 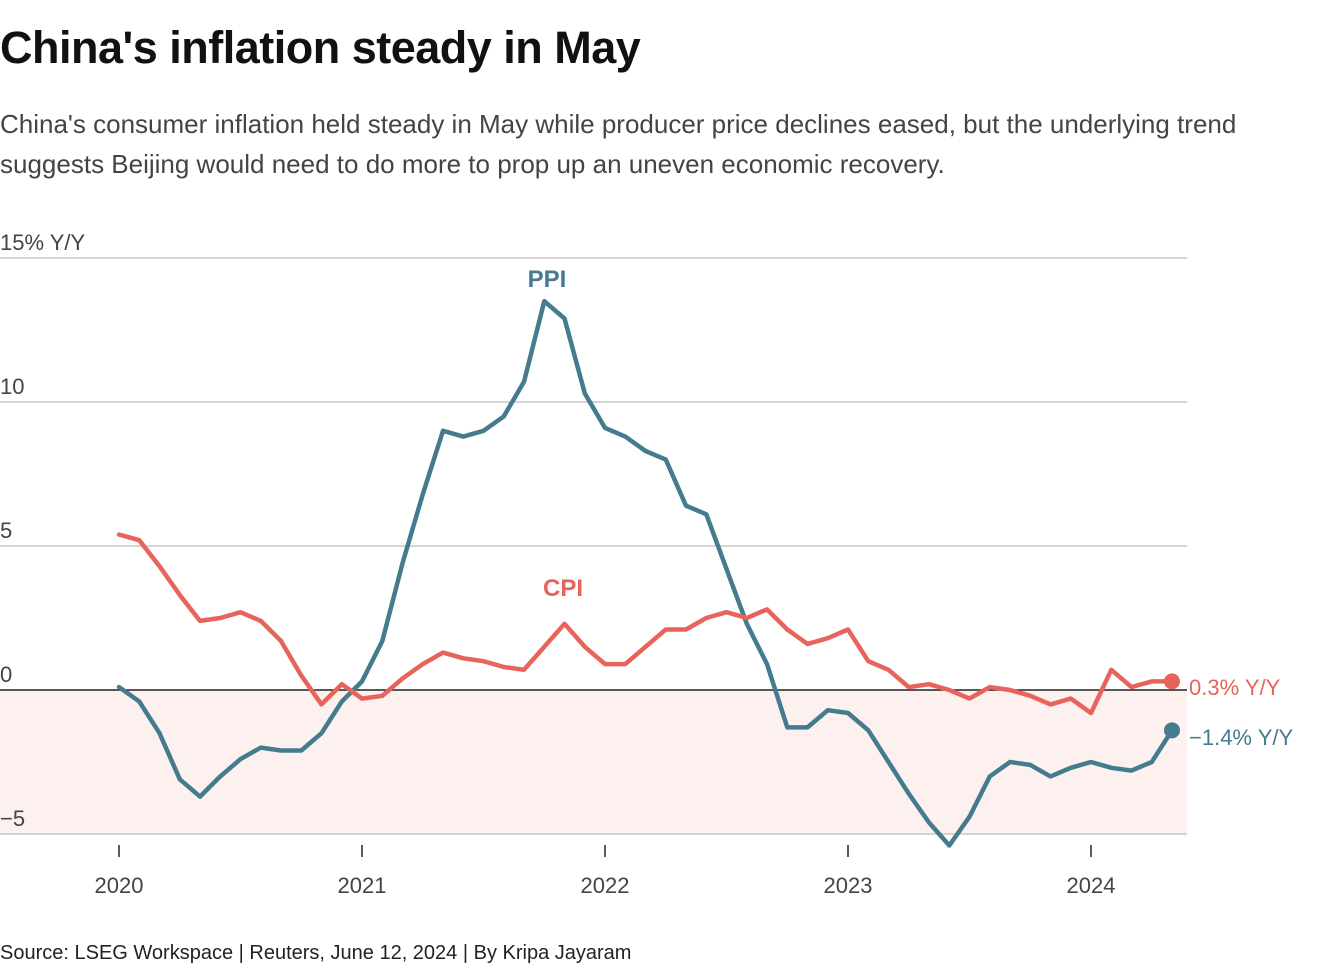 What do you see at coordinates (1172, 681) in the screenshot?
I see `series-end-point-cpi` at bounding box center [1172, 681].